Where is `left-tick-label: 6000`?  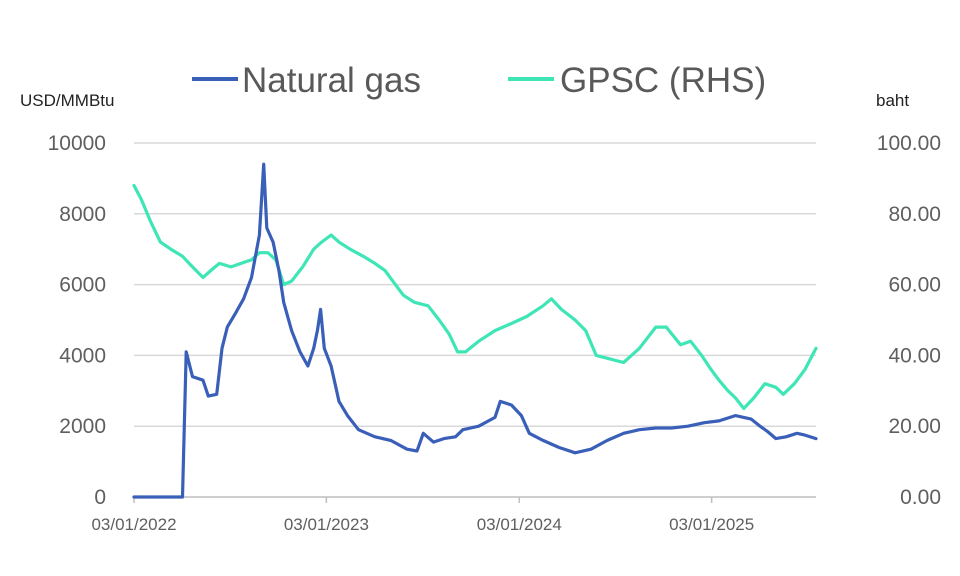
left-tick-label: 6000 is located at coordinates (82, 285).